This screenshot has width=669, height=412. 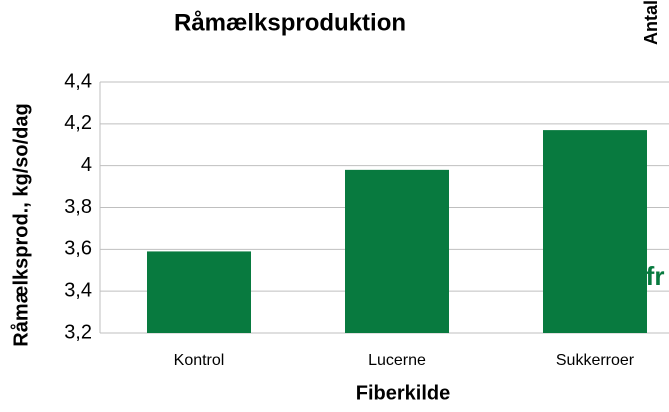 What do you see at coordinates (651, 22) in the screenshot?
I see `annotation: Antal` at bounding box center [651, 22].